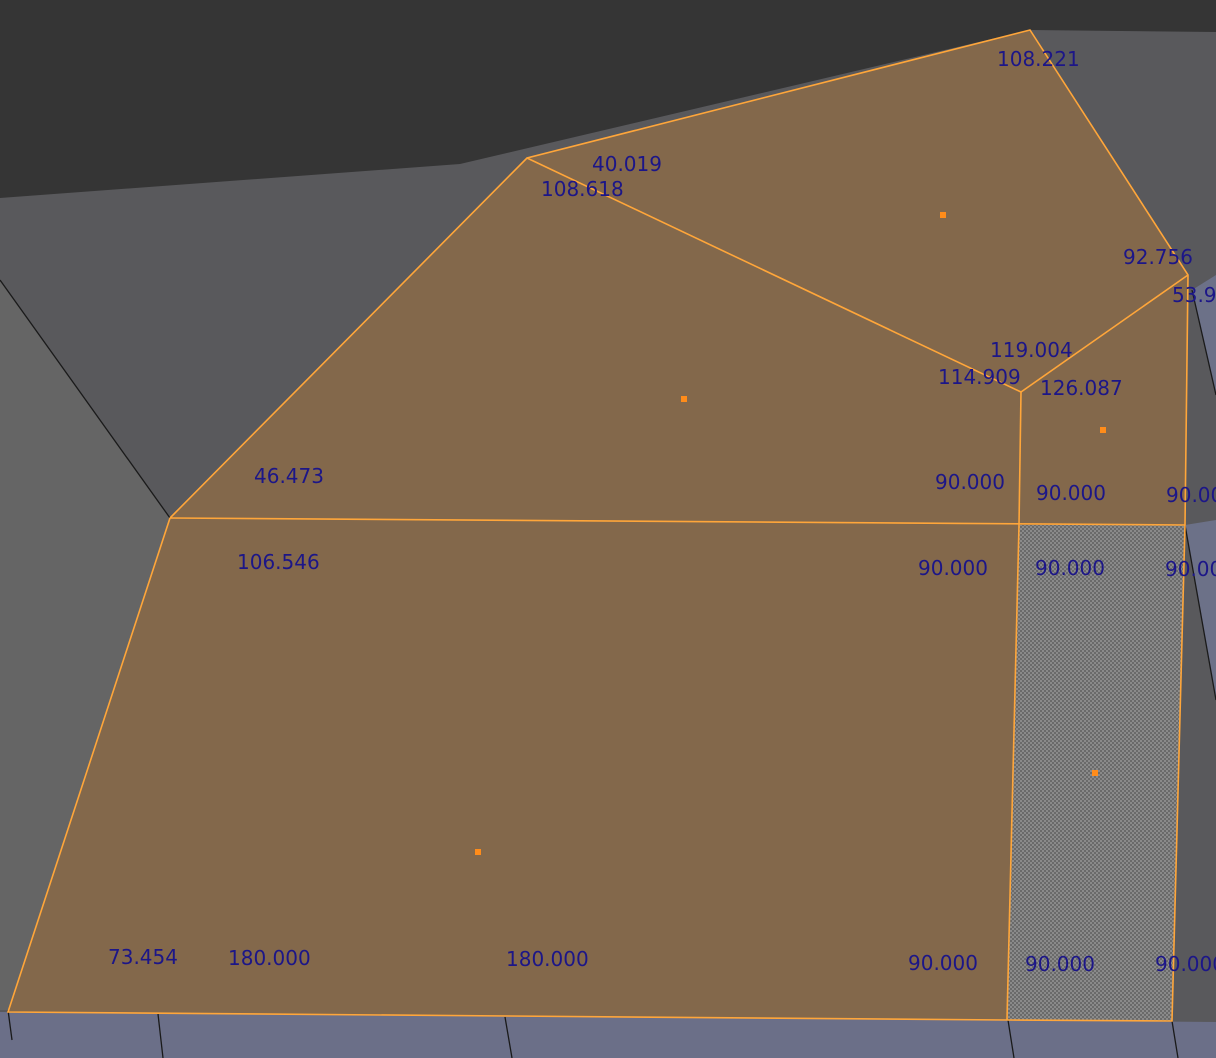  Describe the element at coordinates (1158, 257) in the screenshot. I see `angle-label: 92.756` at that location.